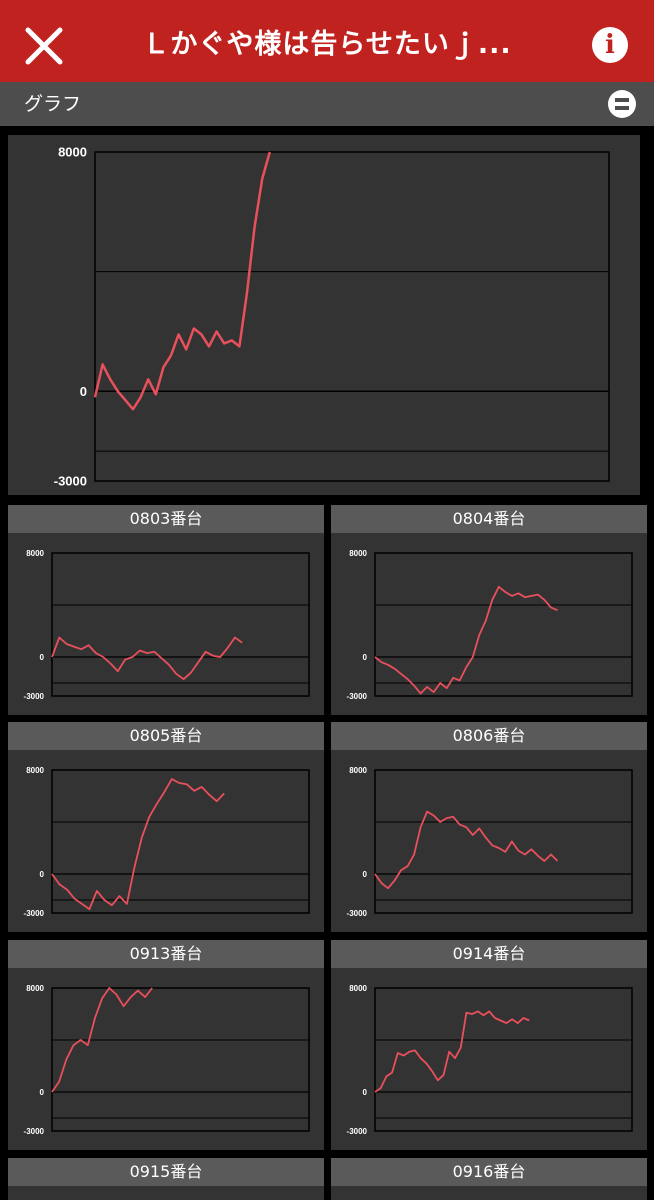  I want to click on chart-card: 0805番台 8000 0 -3000, so click(166, 827).